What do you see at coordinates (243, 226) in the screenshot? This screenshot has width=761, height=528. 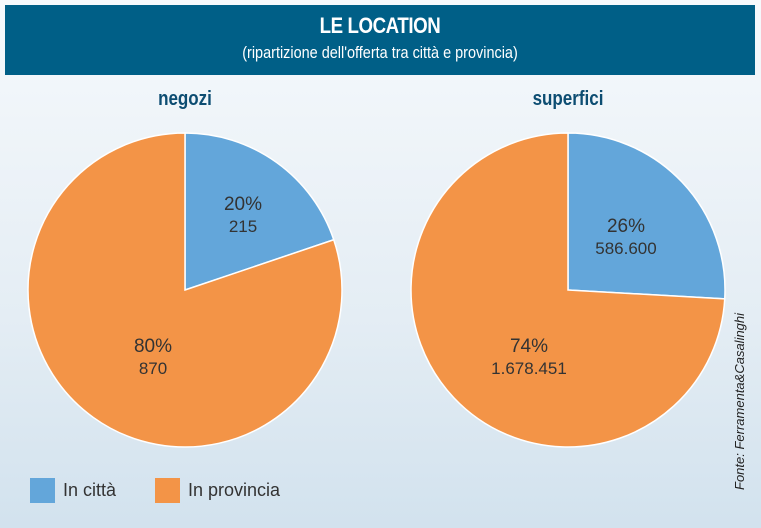 I see `slice-value-label: 215` at bounding box center [243, 226].